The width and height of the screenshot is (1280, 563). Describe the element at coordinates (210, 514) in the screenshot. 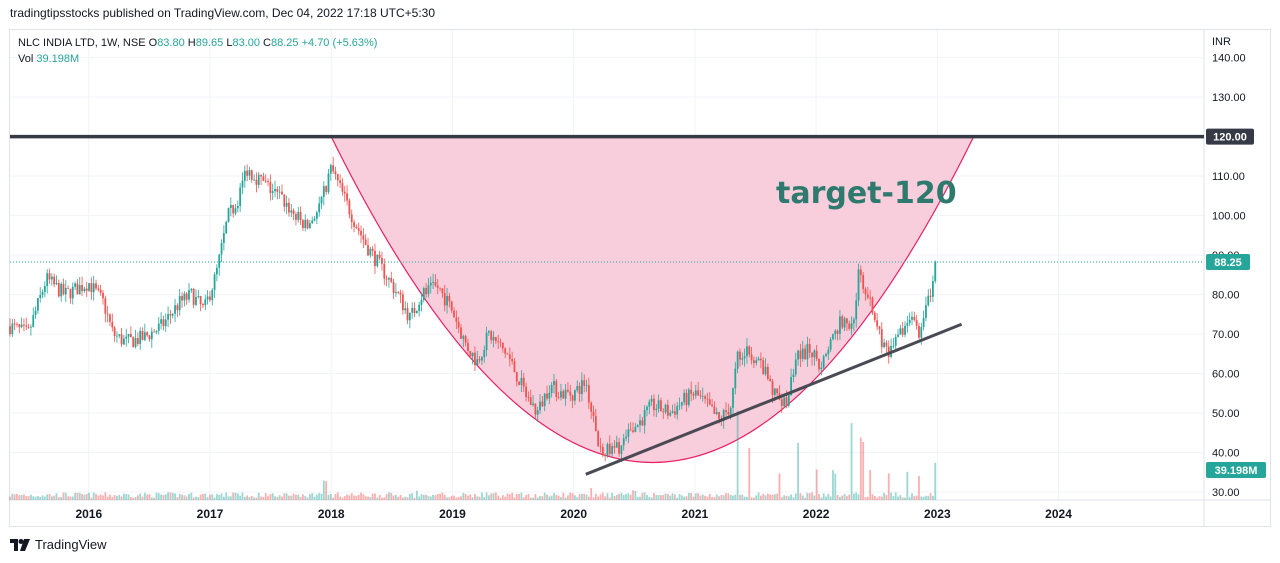

I see `x-tick-label: 2017` at that location.